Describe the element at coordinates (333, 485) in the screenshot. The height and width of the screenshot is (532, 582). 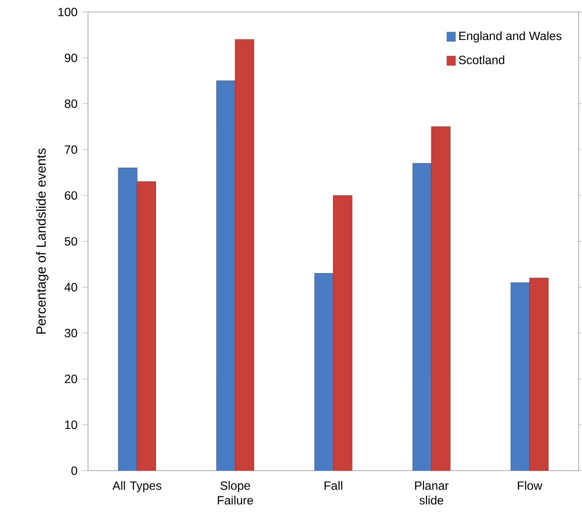
I see `x-tick-label: Fall` at that location.